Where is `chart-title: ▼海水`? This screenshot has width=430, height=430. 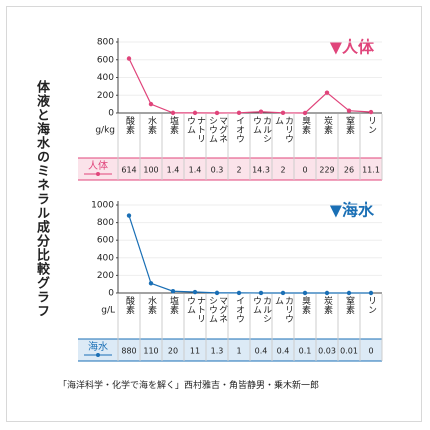 chart-title: ▼海水 is located at coordinates (352, 210).